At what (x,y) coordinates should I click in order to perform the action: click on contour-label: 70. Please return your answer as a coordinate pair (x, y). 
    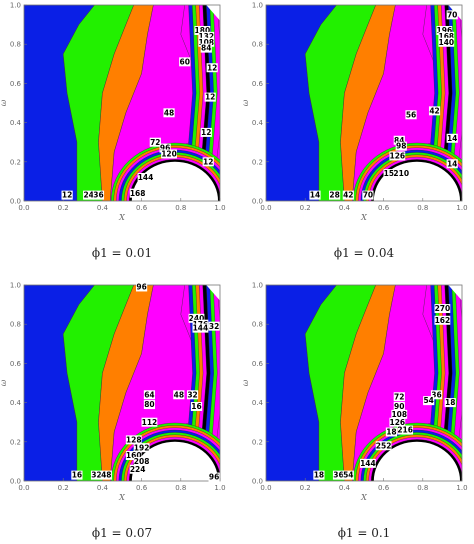
    Looking at the image, I should click on (368, 195).